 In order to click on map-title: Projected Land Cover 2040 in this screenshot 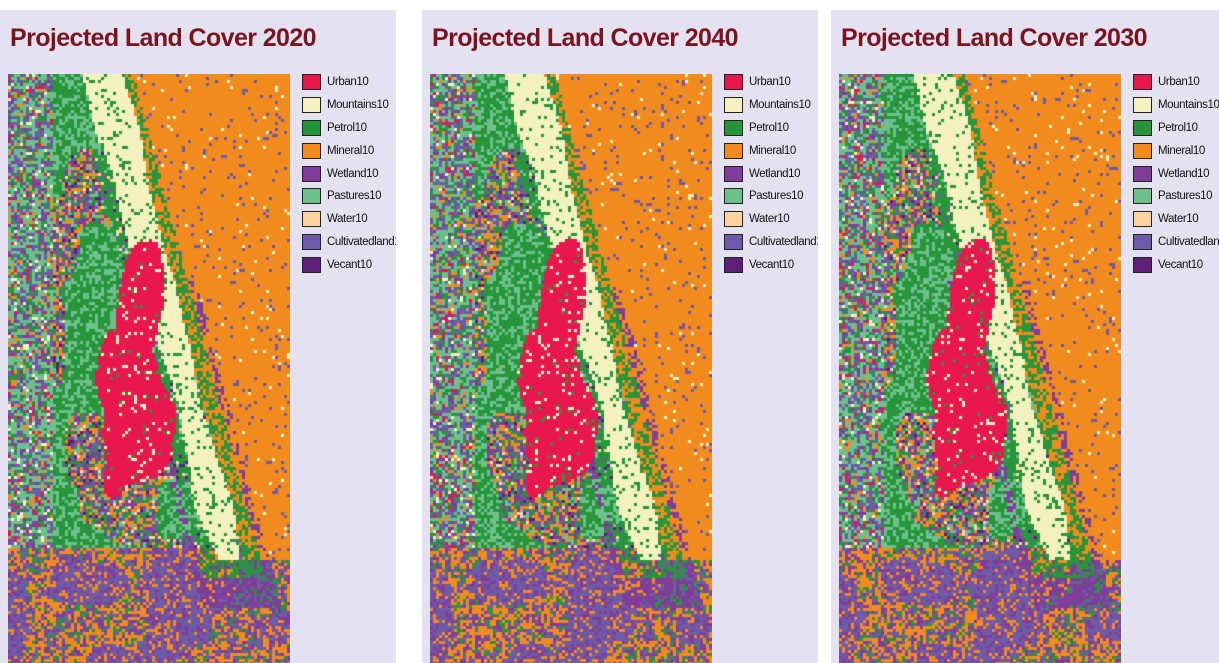, I will do `click(585, 38)`.